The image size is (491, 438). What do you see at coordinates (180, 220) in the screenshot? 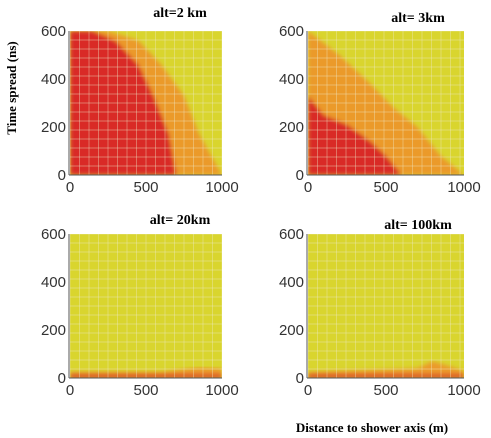
I see `panel-title: alt= 20km` at bounding box center [180, 220].